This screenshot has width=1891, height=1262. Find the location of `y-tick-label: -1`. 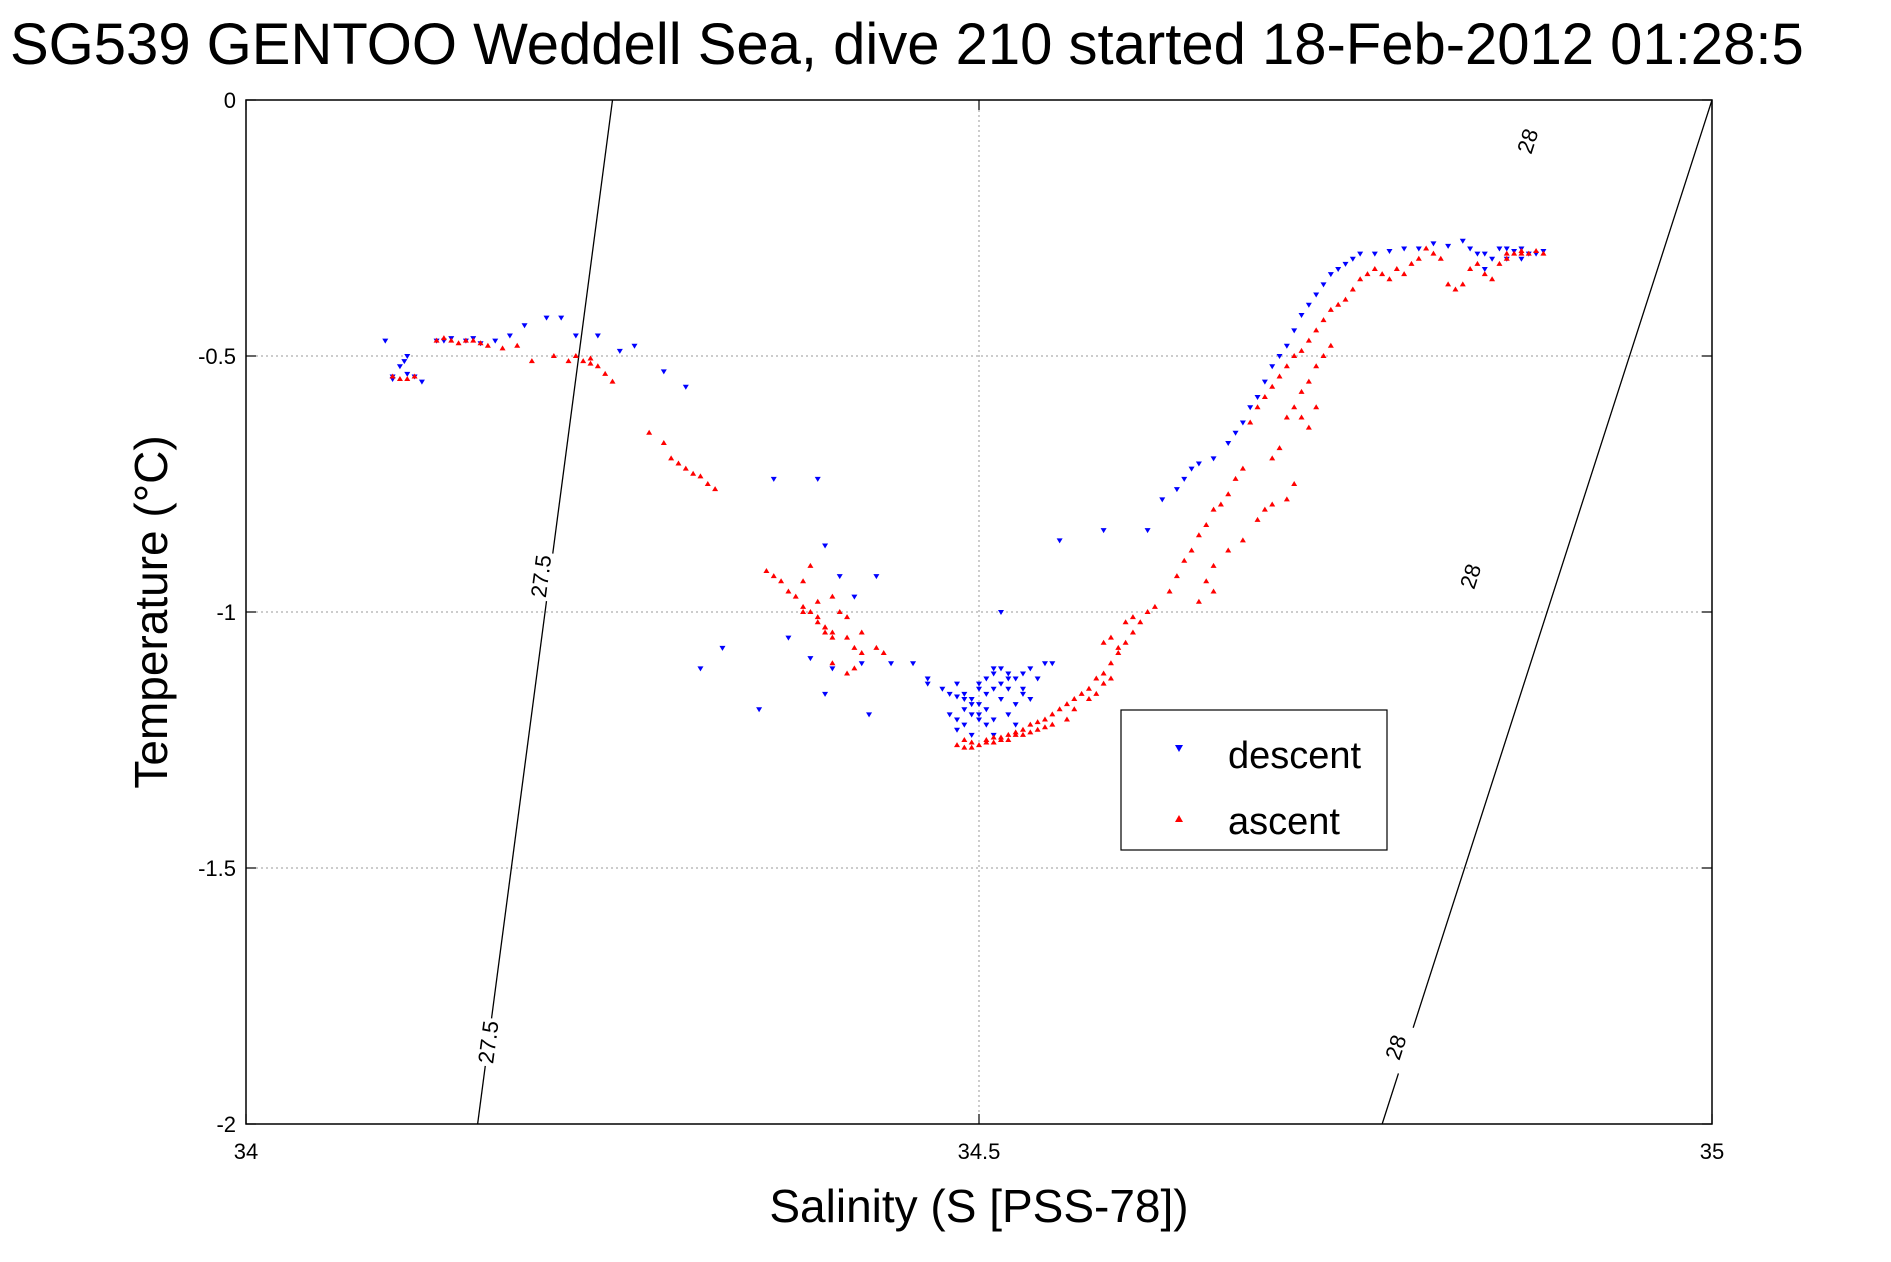

y-tick-label: -1 is located at coordinates (226, 612).